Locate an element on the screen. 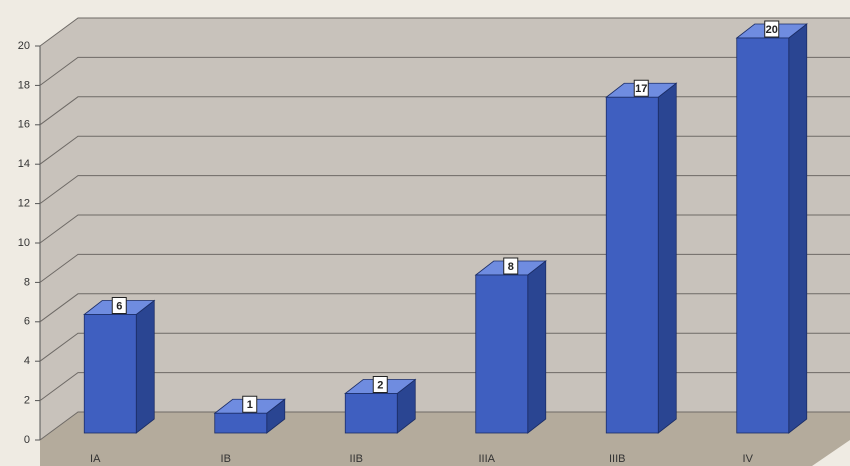 The width and height of the screenshot is (850, 466). y-tick-label: 20 is located at coordinates (24, 46).